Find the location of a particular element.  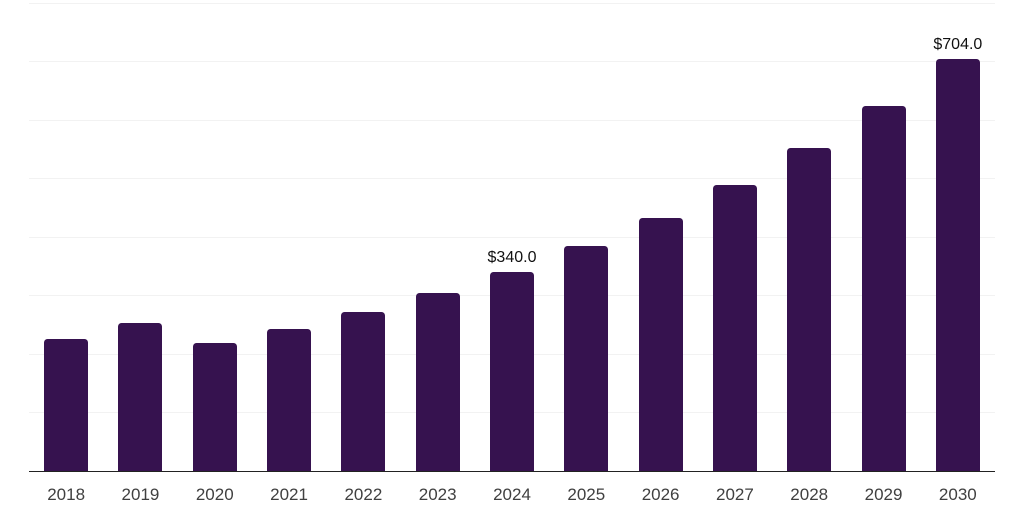

bar-2023 is located at coordinates (437, 382).